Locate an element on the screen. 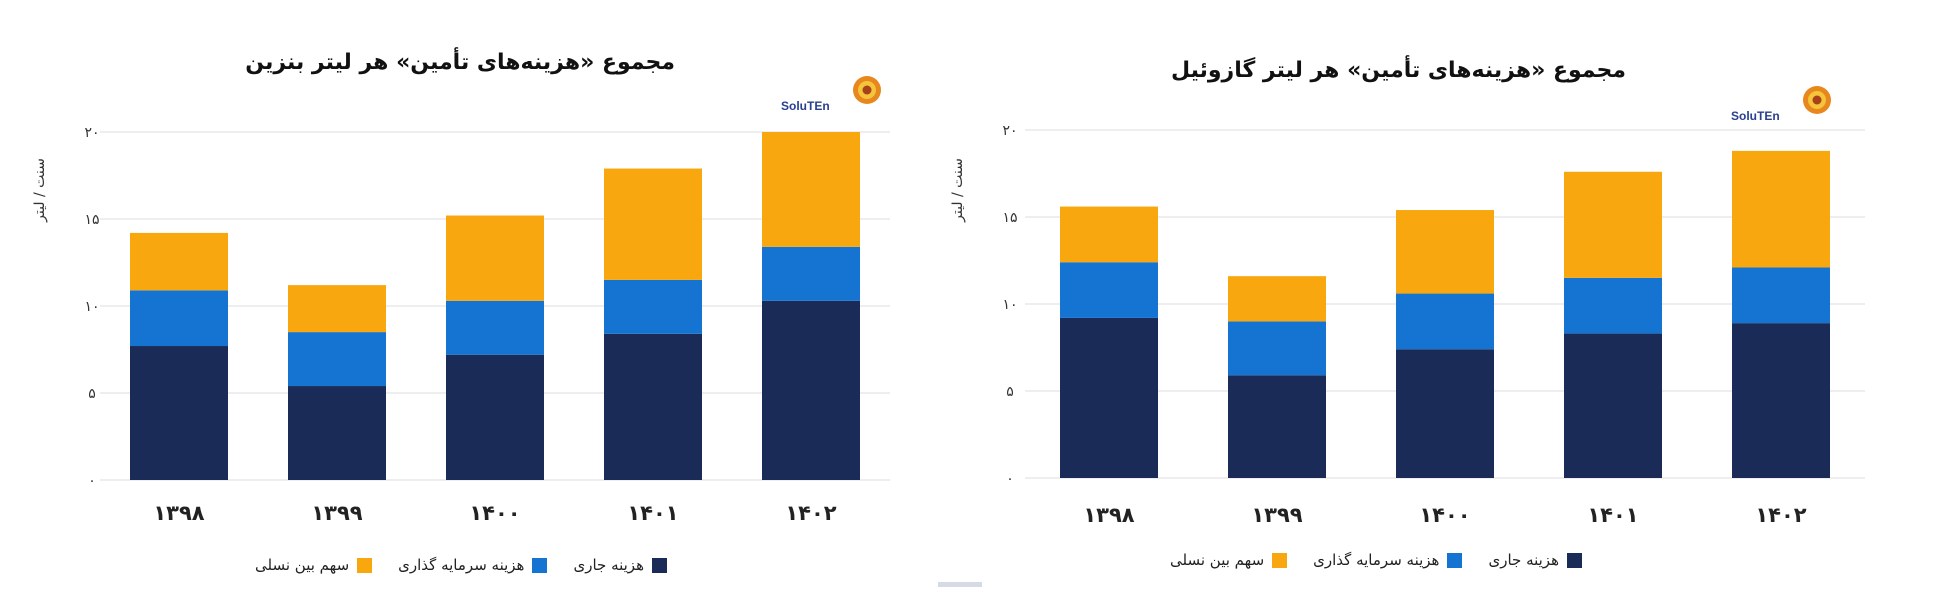 The height and width of the screenshot is (607, 1944). chart-title: مجموع «هزینه‌های تأمین» هر لیتر بنزین is located at coordinates (460, 62).